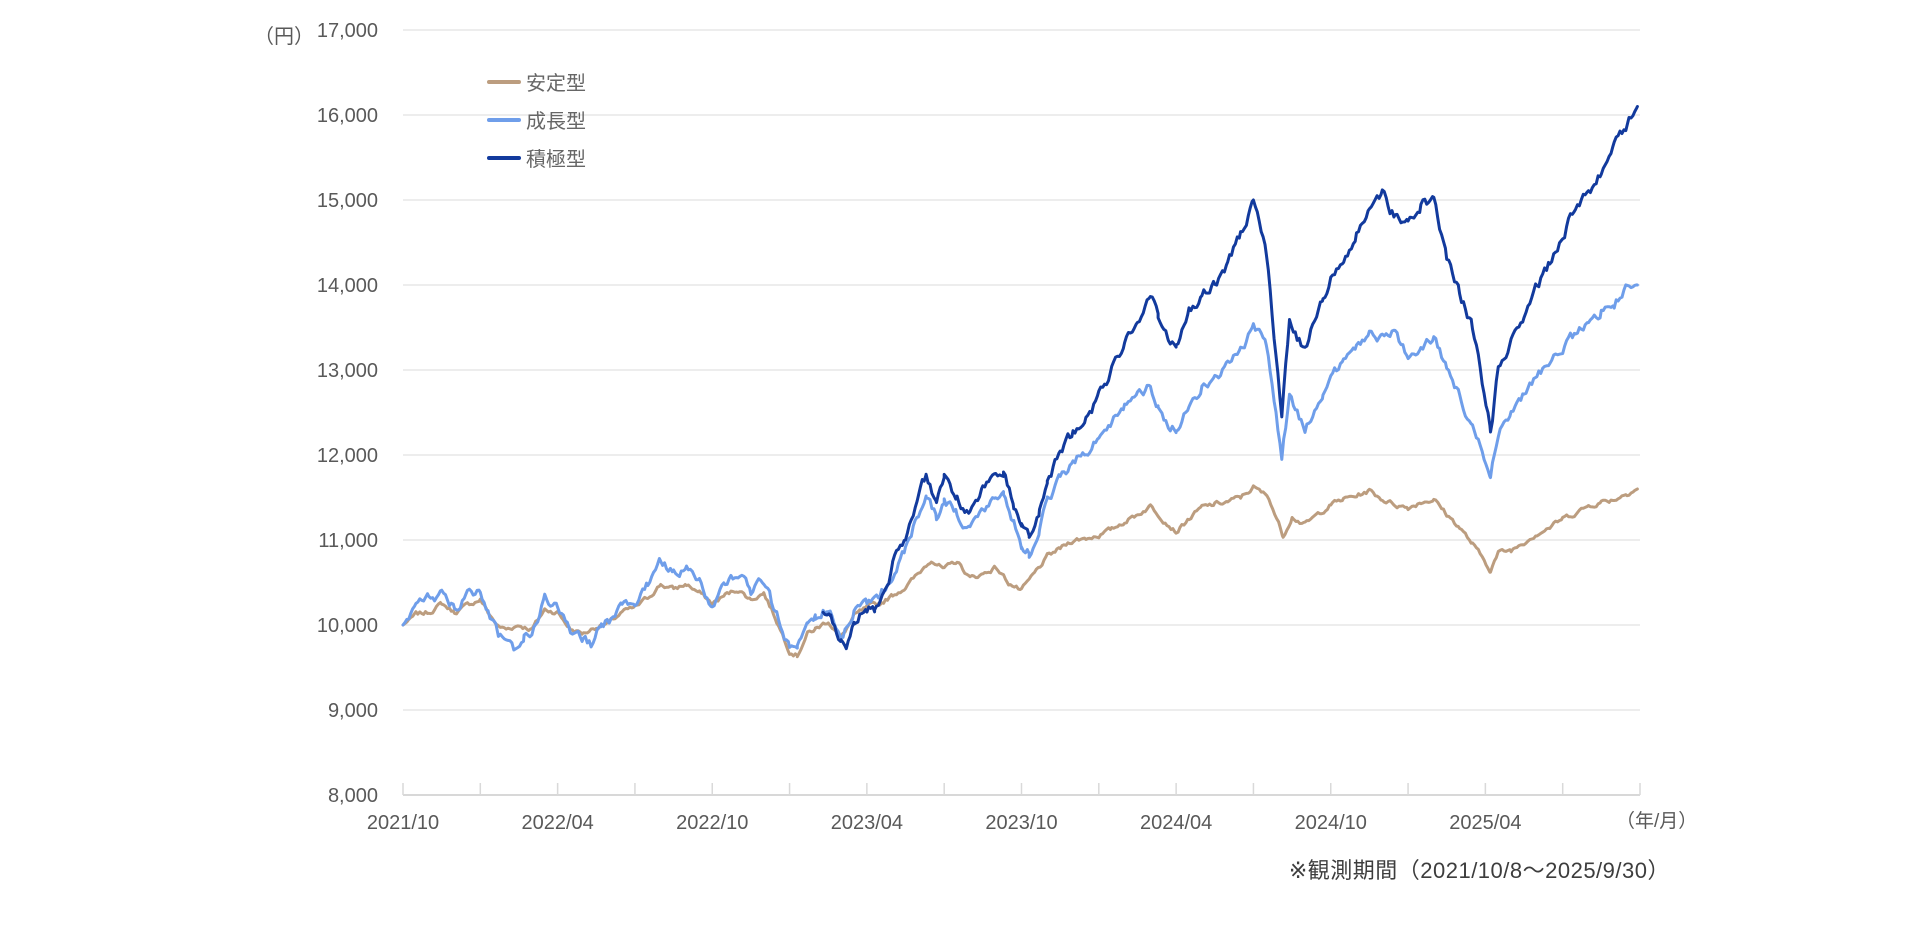 This screenshot has height=938, width=1920. I want to click on antei-line-swatch-icon, so click(504, 81).